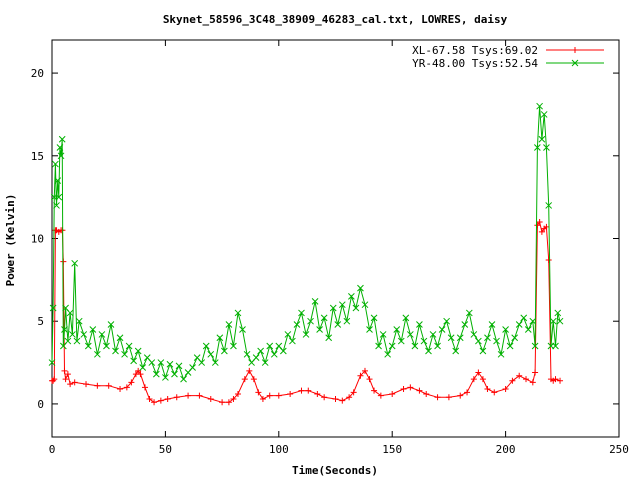  Describe the element at coordinates (52, 449) in the screenshot. I see `x-tick-label: 0` at that location.